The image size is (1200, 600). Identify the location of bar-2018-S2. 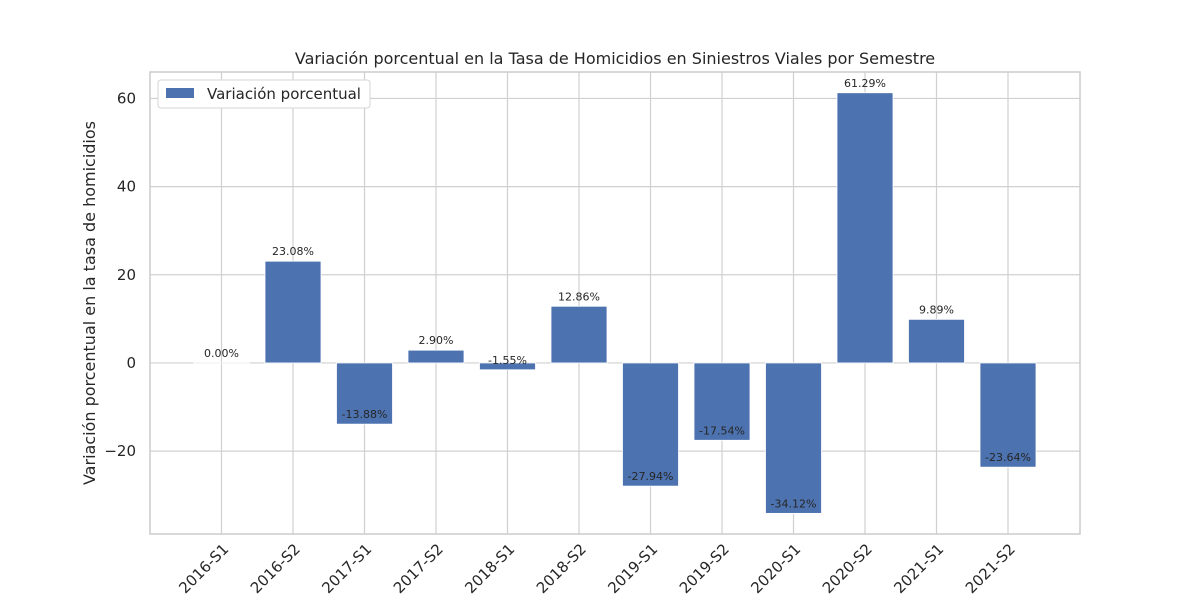
(579, 334).